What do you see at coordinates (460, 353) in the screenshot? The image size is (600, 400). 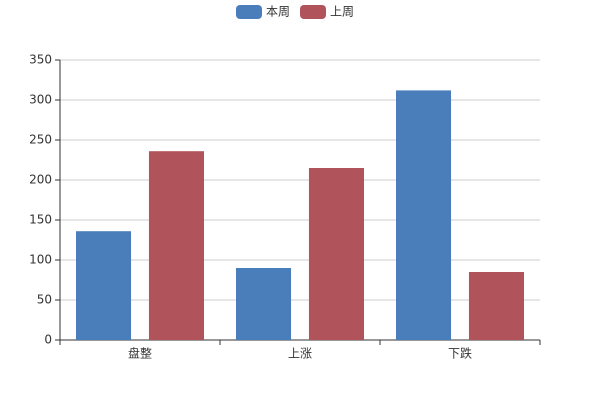 I see `x-tick-label: 下跌` at bounding box center [460, 353].